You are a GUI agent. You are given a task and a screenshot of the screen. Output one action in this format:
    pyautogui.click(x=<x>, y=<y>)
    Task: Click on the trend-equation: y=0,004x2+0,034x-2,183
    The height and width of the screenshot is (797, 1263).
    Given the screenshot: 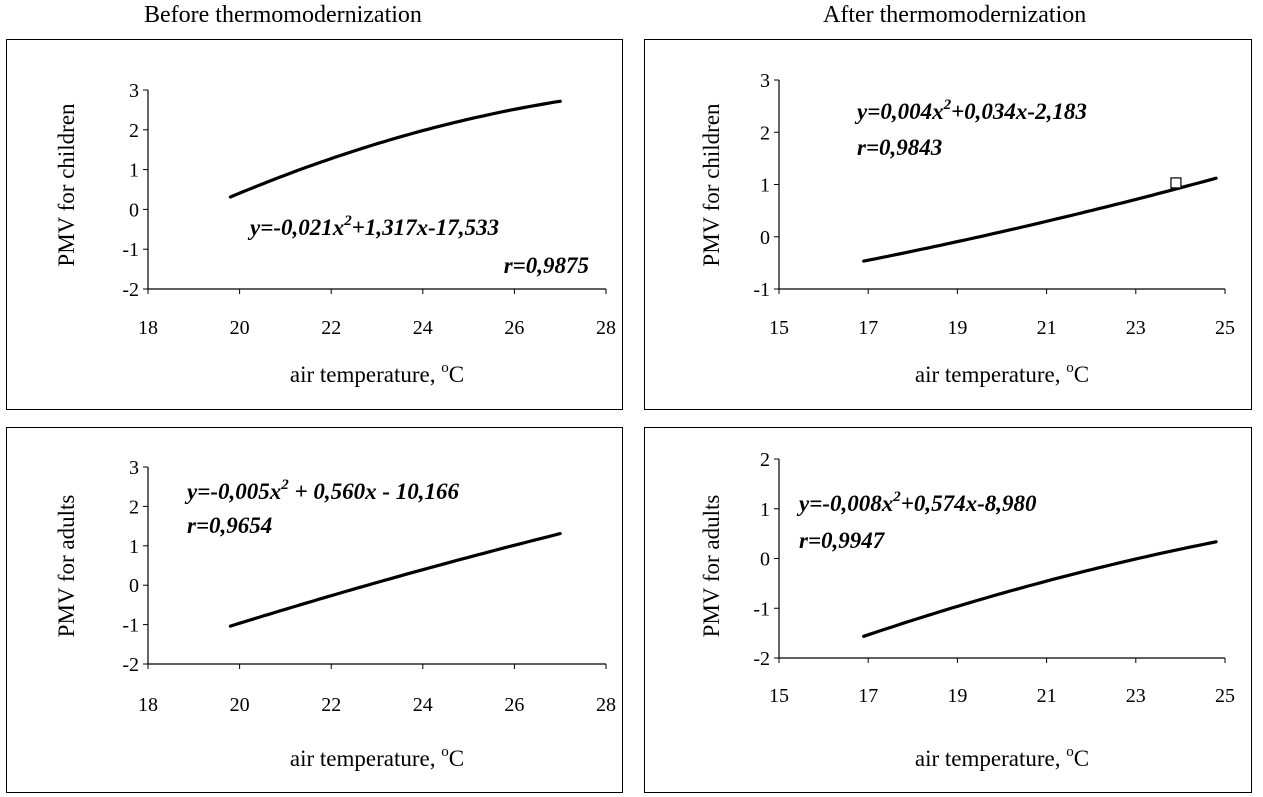 What is the action you would take?
    pyautogui.click(x=970, y=110)
    